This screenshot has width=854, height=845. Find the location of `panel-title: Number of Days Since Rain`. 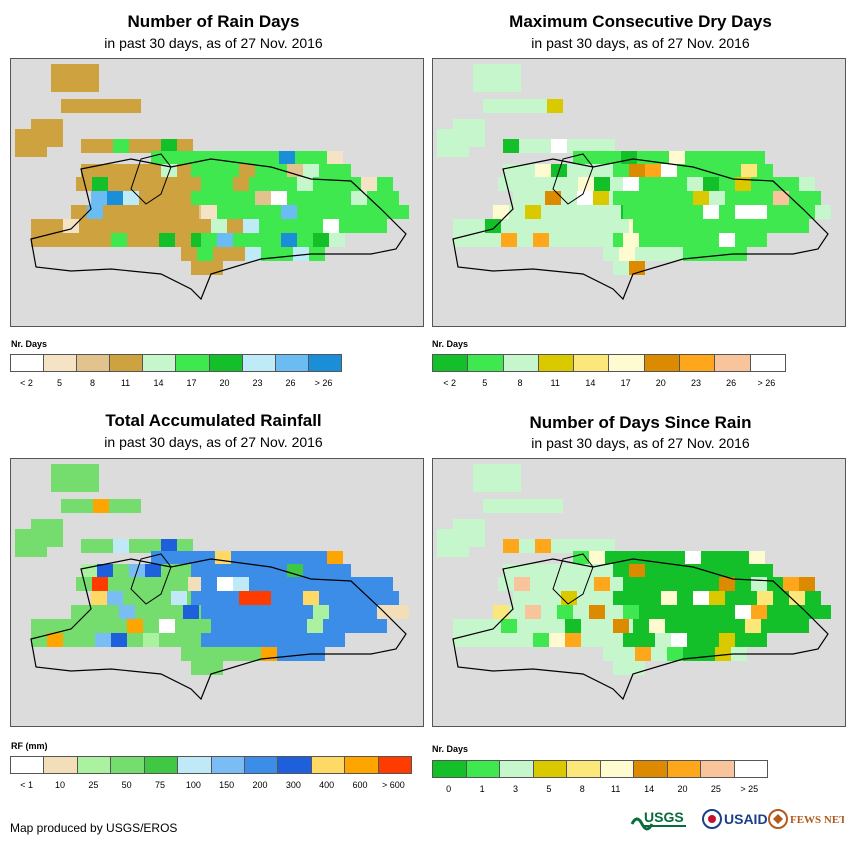

panel-title: Number of Days Since Rain is located at coordinates (640, 422).